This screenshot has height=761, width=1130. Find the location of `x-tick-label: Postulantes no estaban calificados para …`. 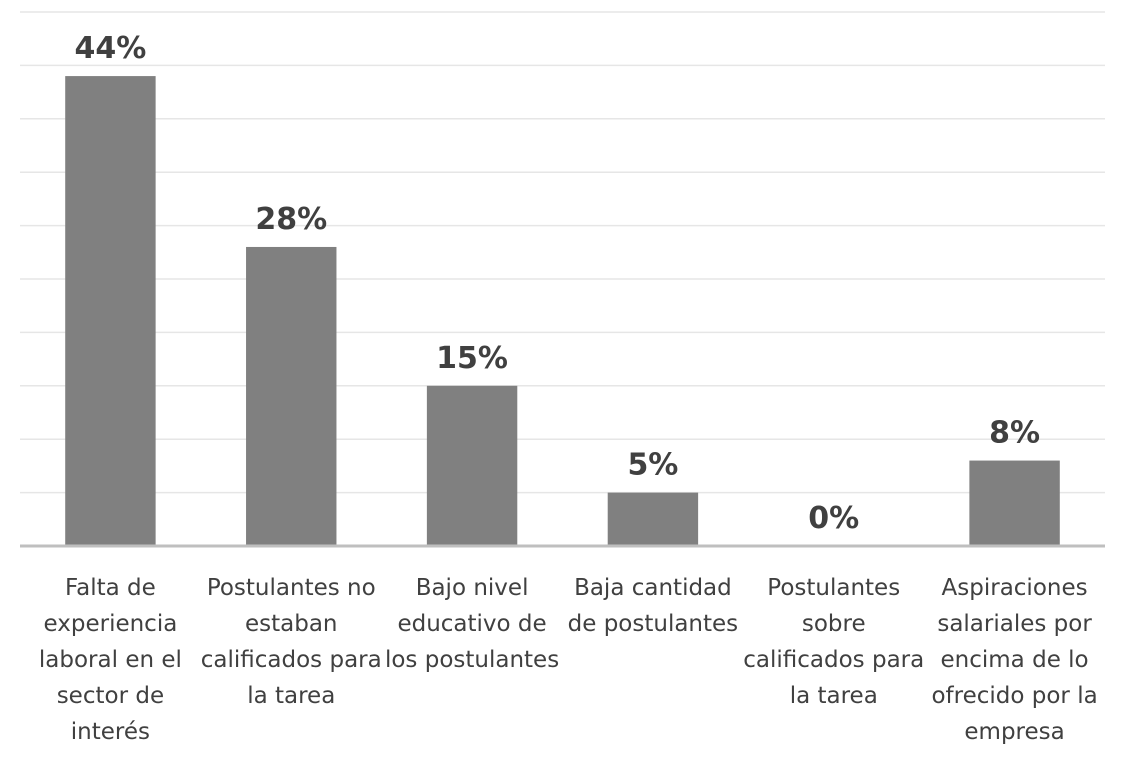

x-tick-label: Postulantes no estaban calificados para … is located at coordinates (291, 642).